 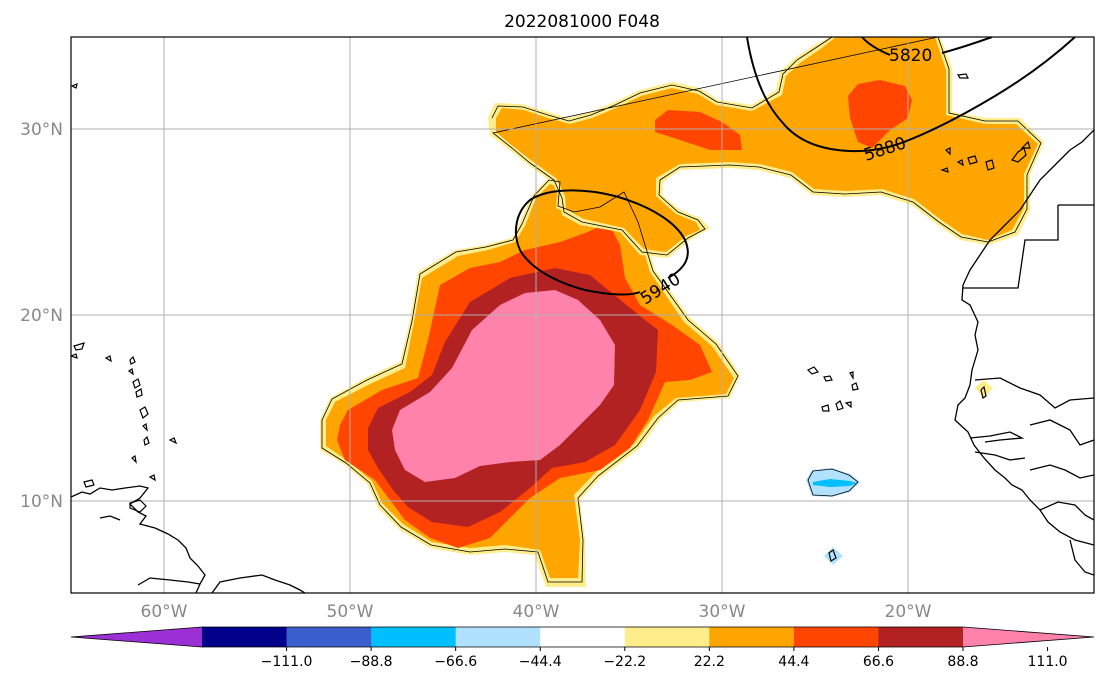 What do you see at coordinates (962, 76) in the screenshot?
I see `madeira` at bounding box center [962, 76].